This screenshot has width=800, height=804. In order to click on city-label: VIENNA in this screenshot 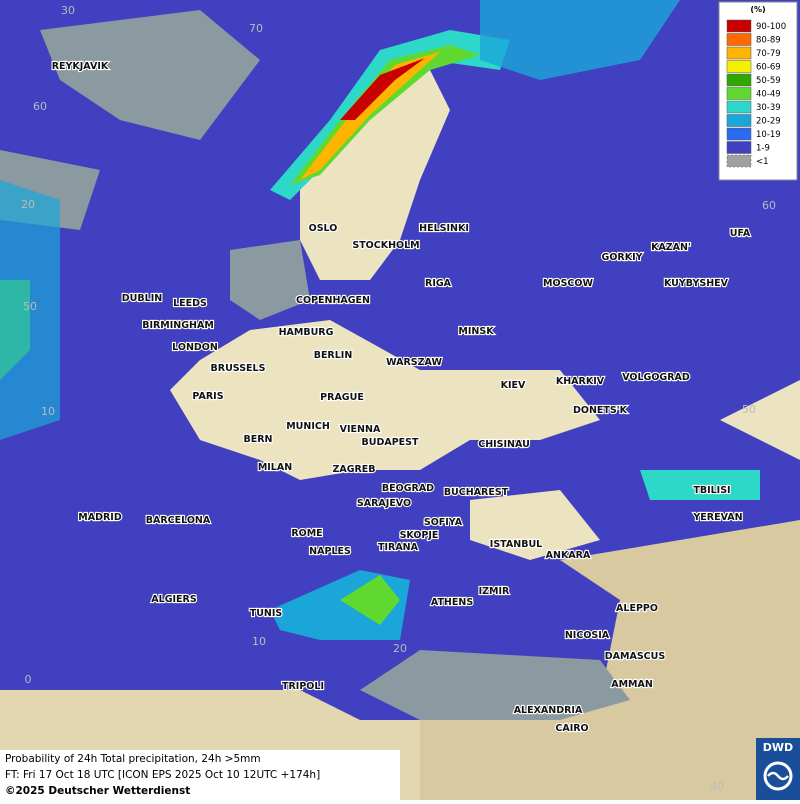, I will do `click(360, 429)`.